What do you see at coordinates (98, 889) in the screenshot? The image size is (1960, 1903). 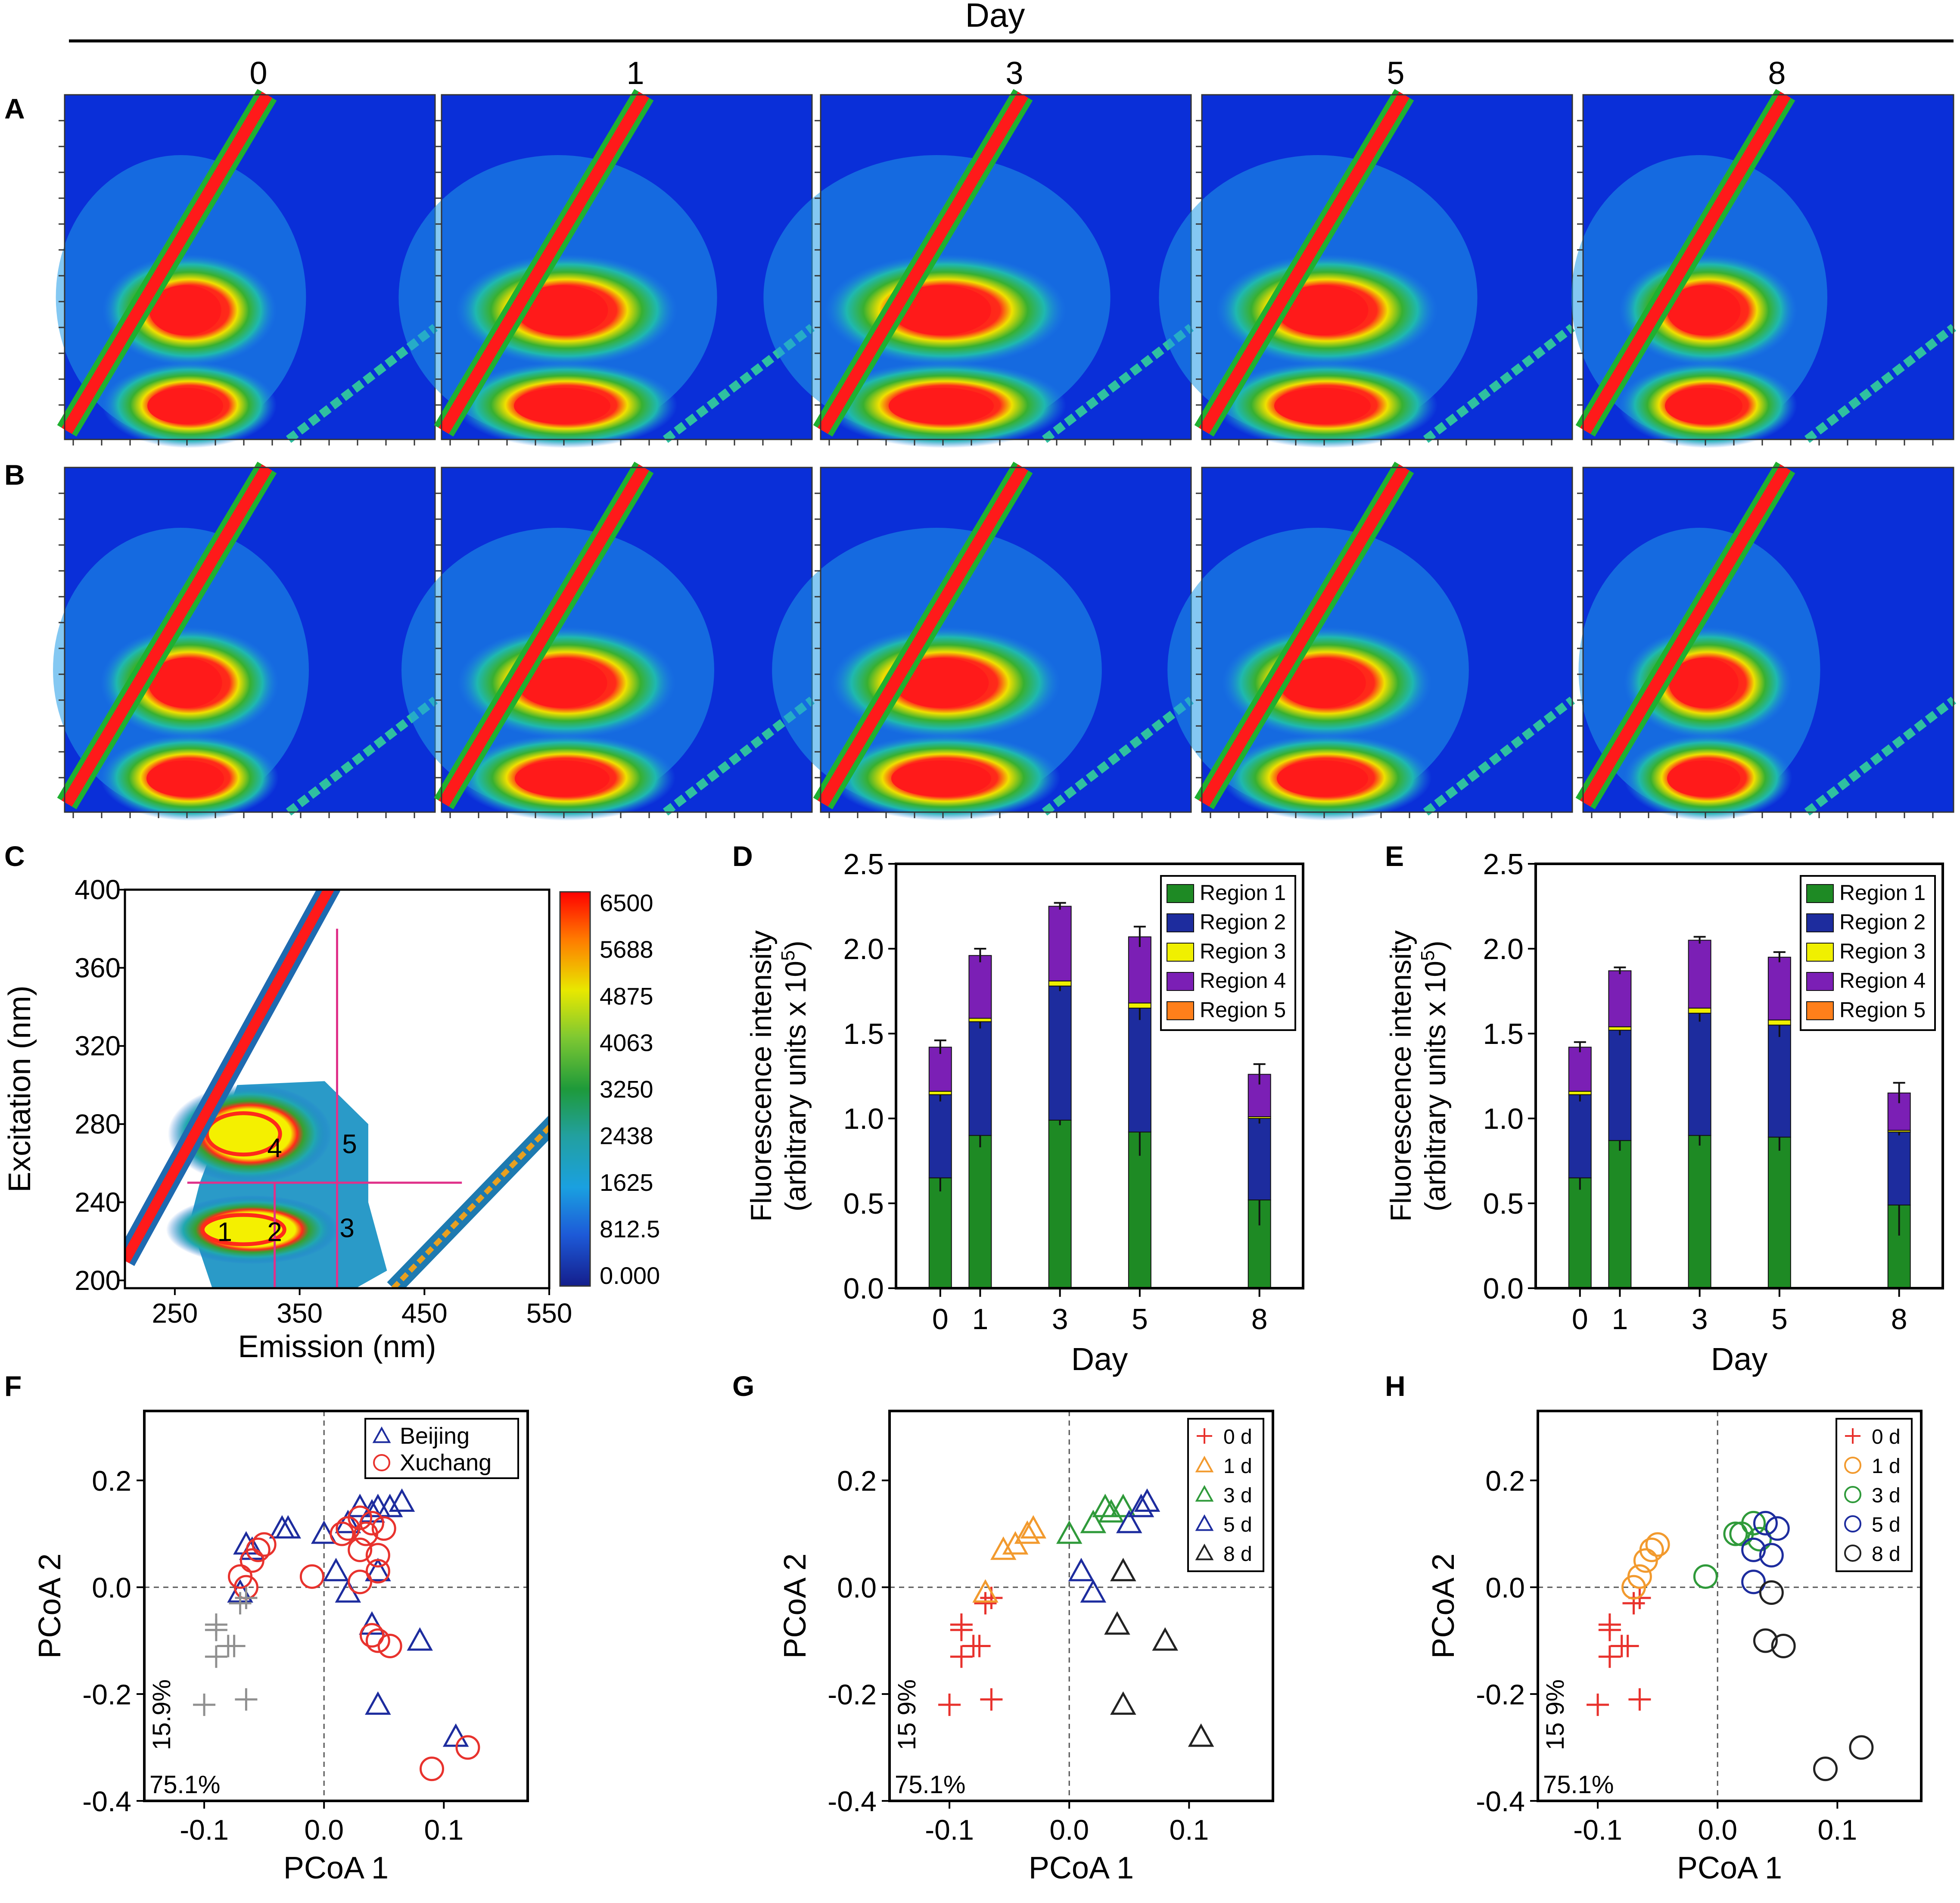 I see `y-tick-label: 400` at bounding box center [98, 889].